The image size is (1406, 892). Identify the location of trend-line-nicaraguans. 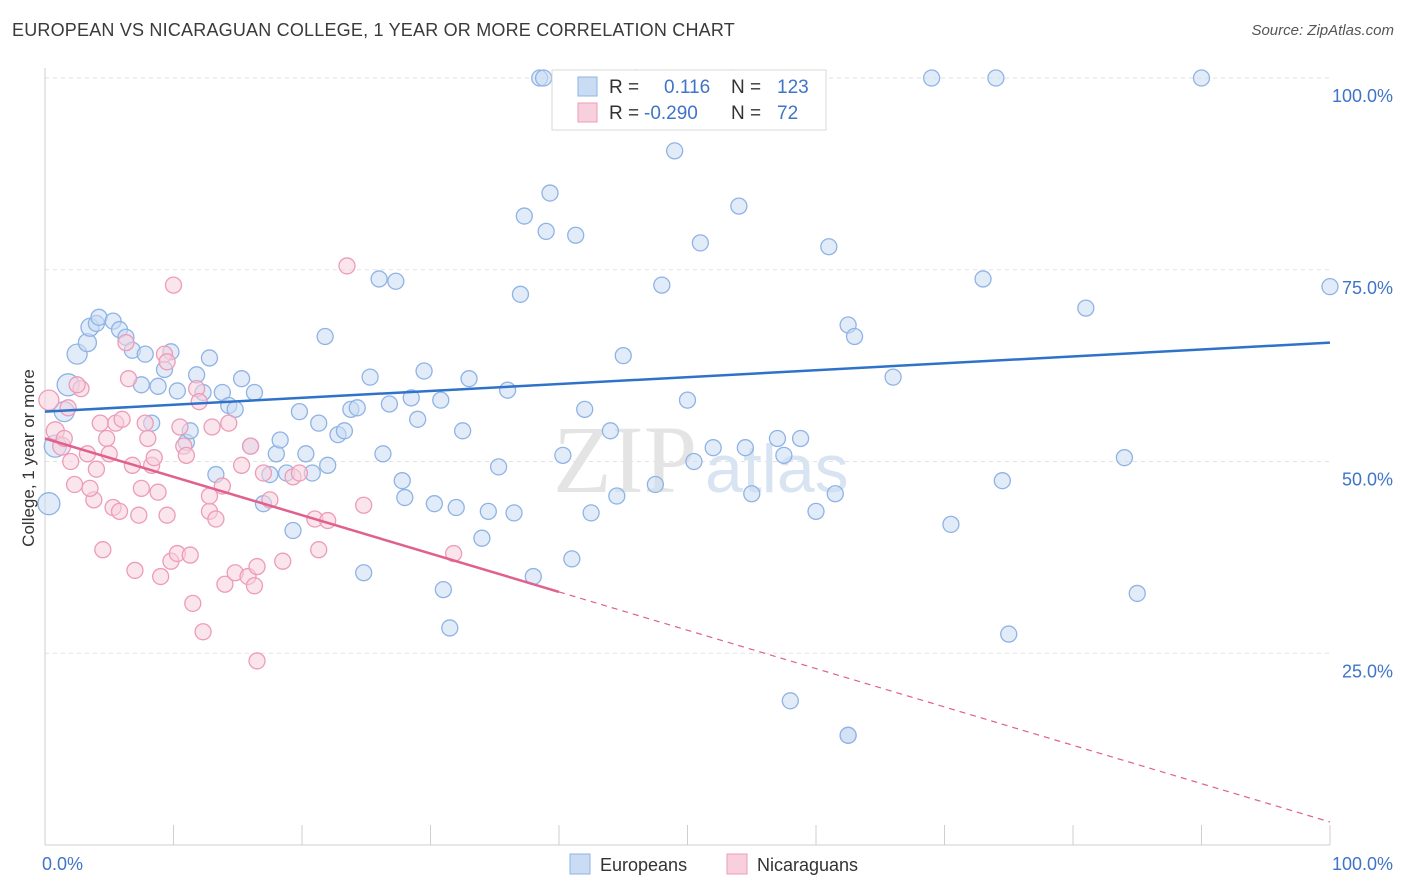
(302, 515).